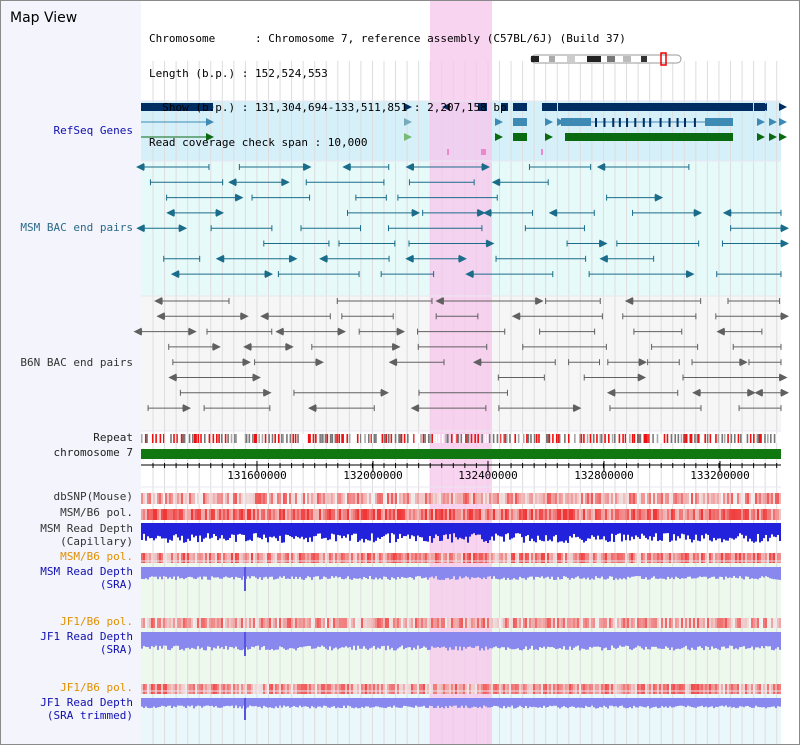 This screenshot has height=745, width=800. Describe the element at coordinates (86, 571) in the screenshot. I see `track-label-msm-depth-sra: MSM Read Depth` at that location.